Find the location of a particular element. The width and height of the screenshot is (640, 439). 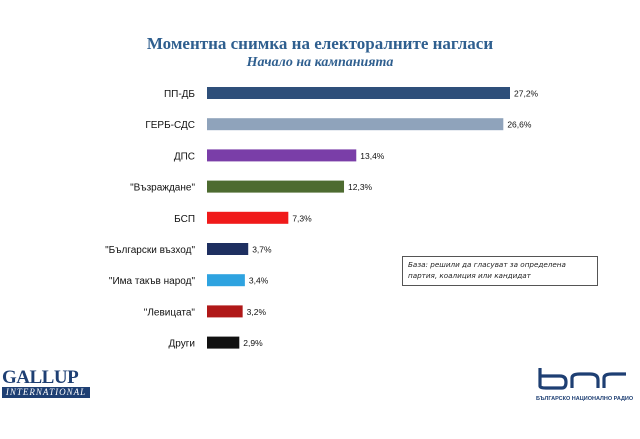

value-label: 26,6% is located at coordinates (519, 125).